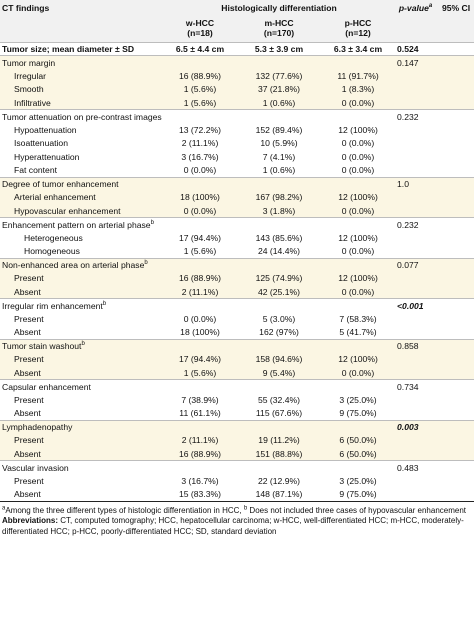 Image resolution: width=474 pixels, height=631 pixels. What do you see at coordinates (279, 129) in the screenshot?
I see `cell-m-hcc: 152 (89.4%)` at bounding box center [279, 129].